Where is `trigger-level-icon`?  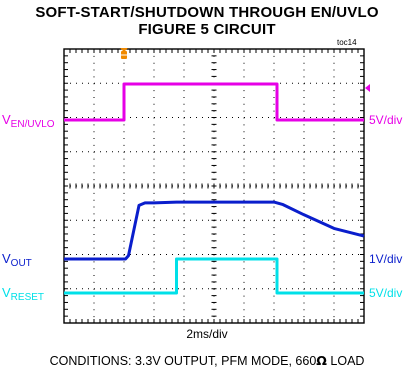 trigger-level-icon is located at coordinates (367, 88).